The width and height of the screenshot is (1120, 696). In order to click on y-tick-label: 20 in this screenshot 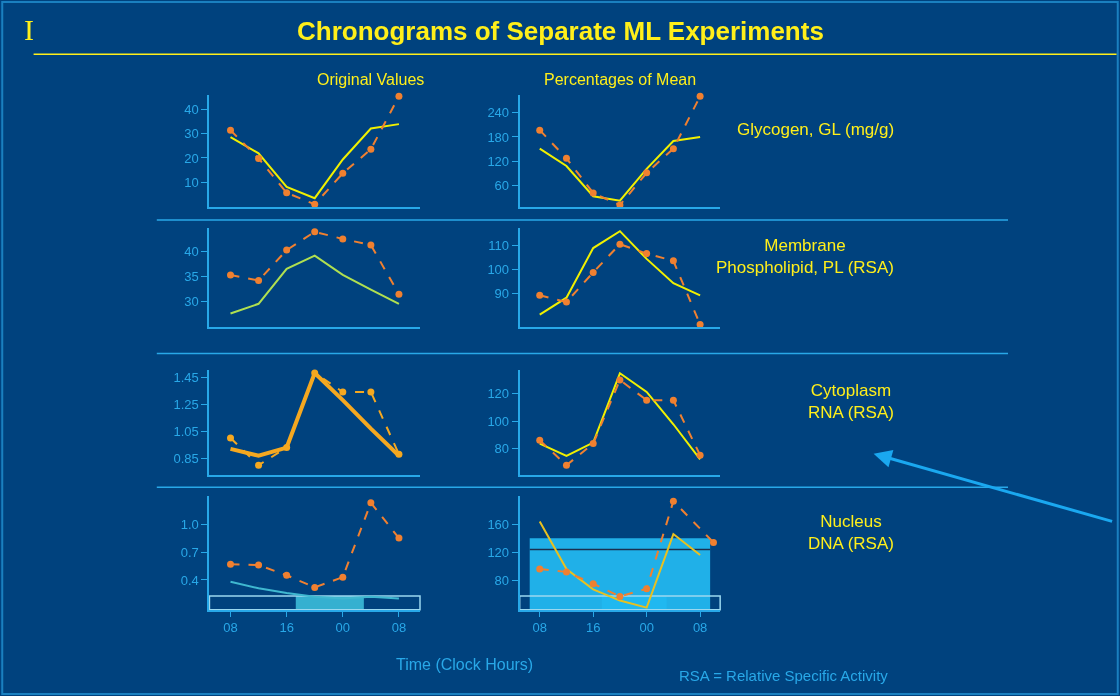, I will do `click(191, 158)`.